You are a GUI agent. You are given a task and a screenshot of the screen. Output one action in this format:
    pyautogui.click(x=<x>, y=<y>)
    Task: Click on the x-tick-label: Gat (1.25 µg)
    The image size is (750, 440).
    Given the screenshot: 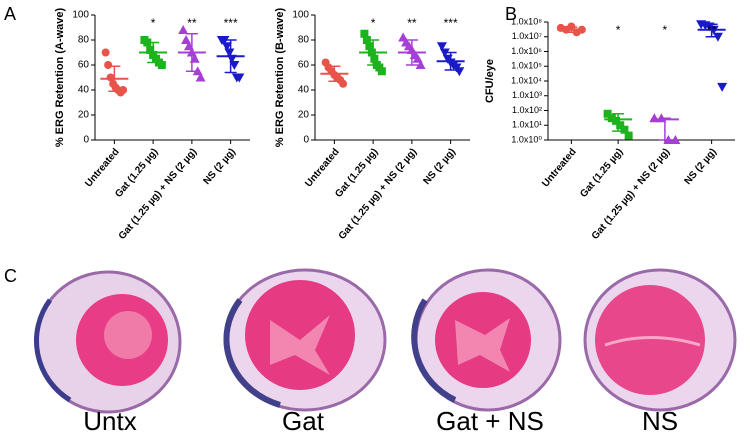 What is the action you would take?
    pyautogui.click(x=601, y=173)
    